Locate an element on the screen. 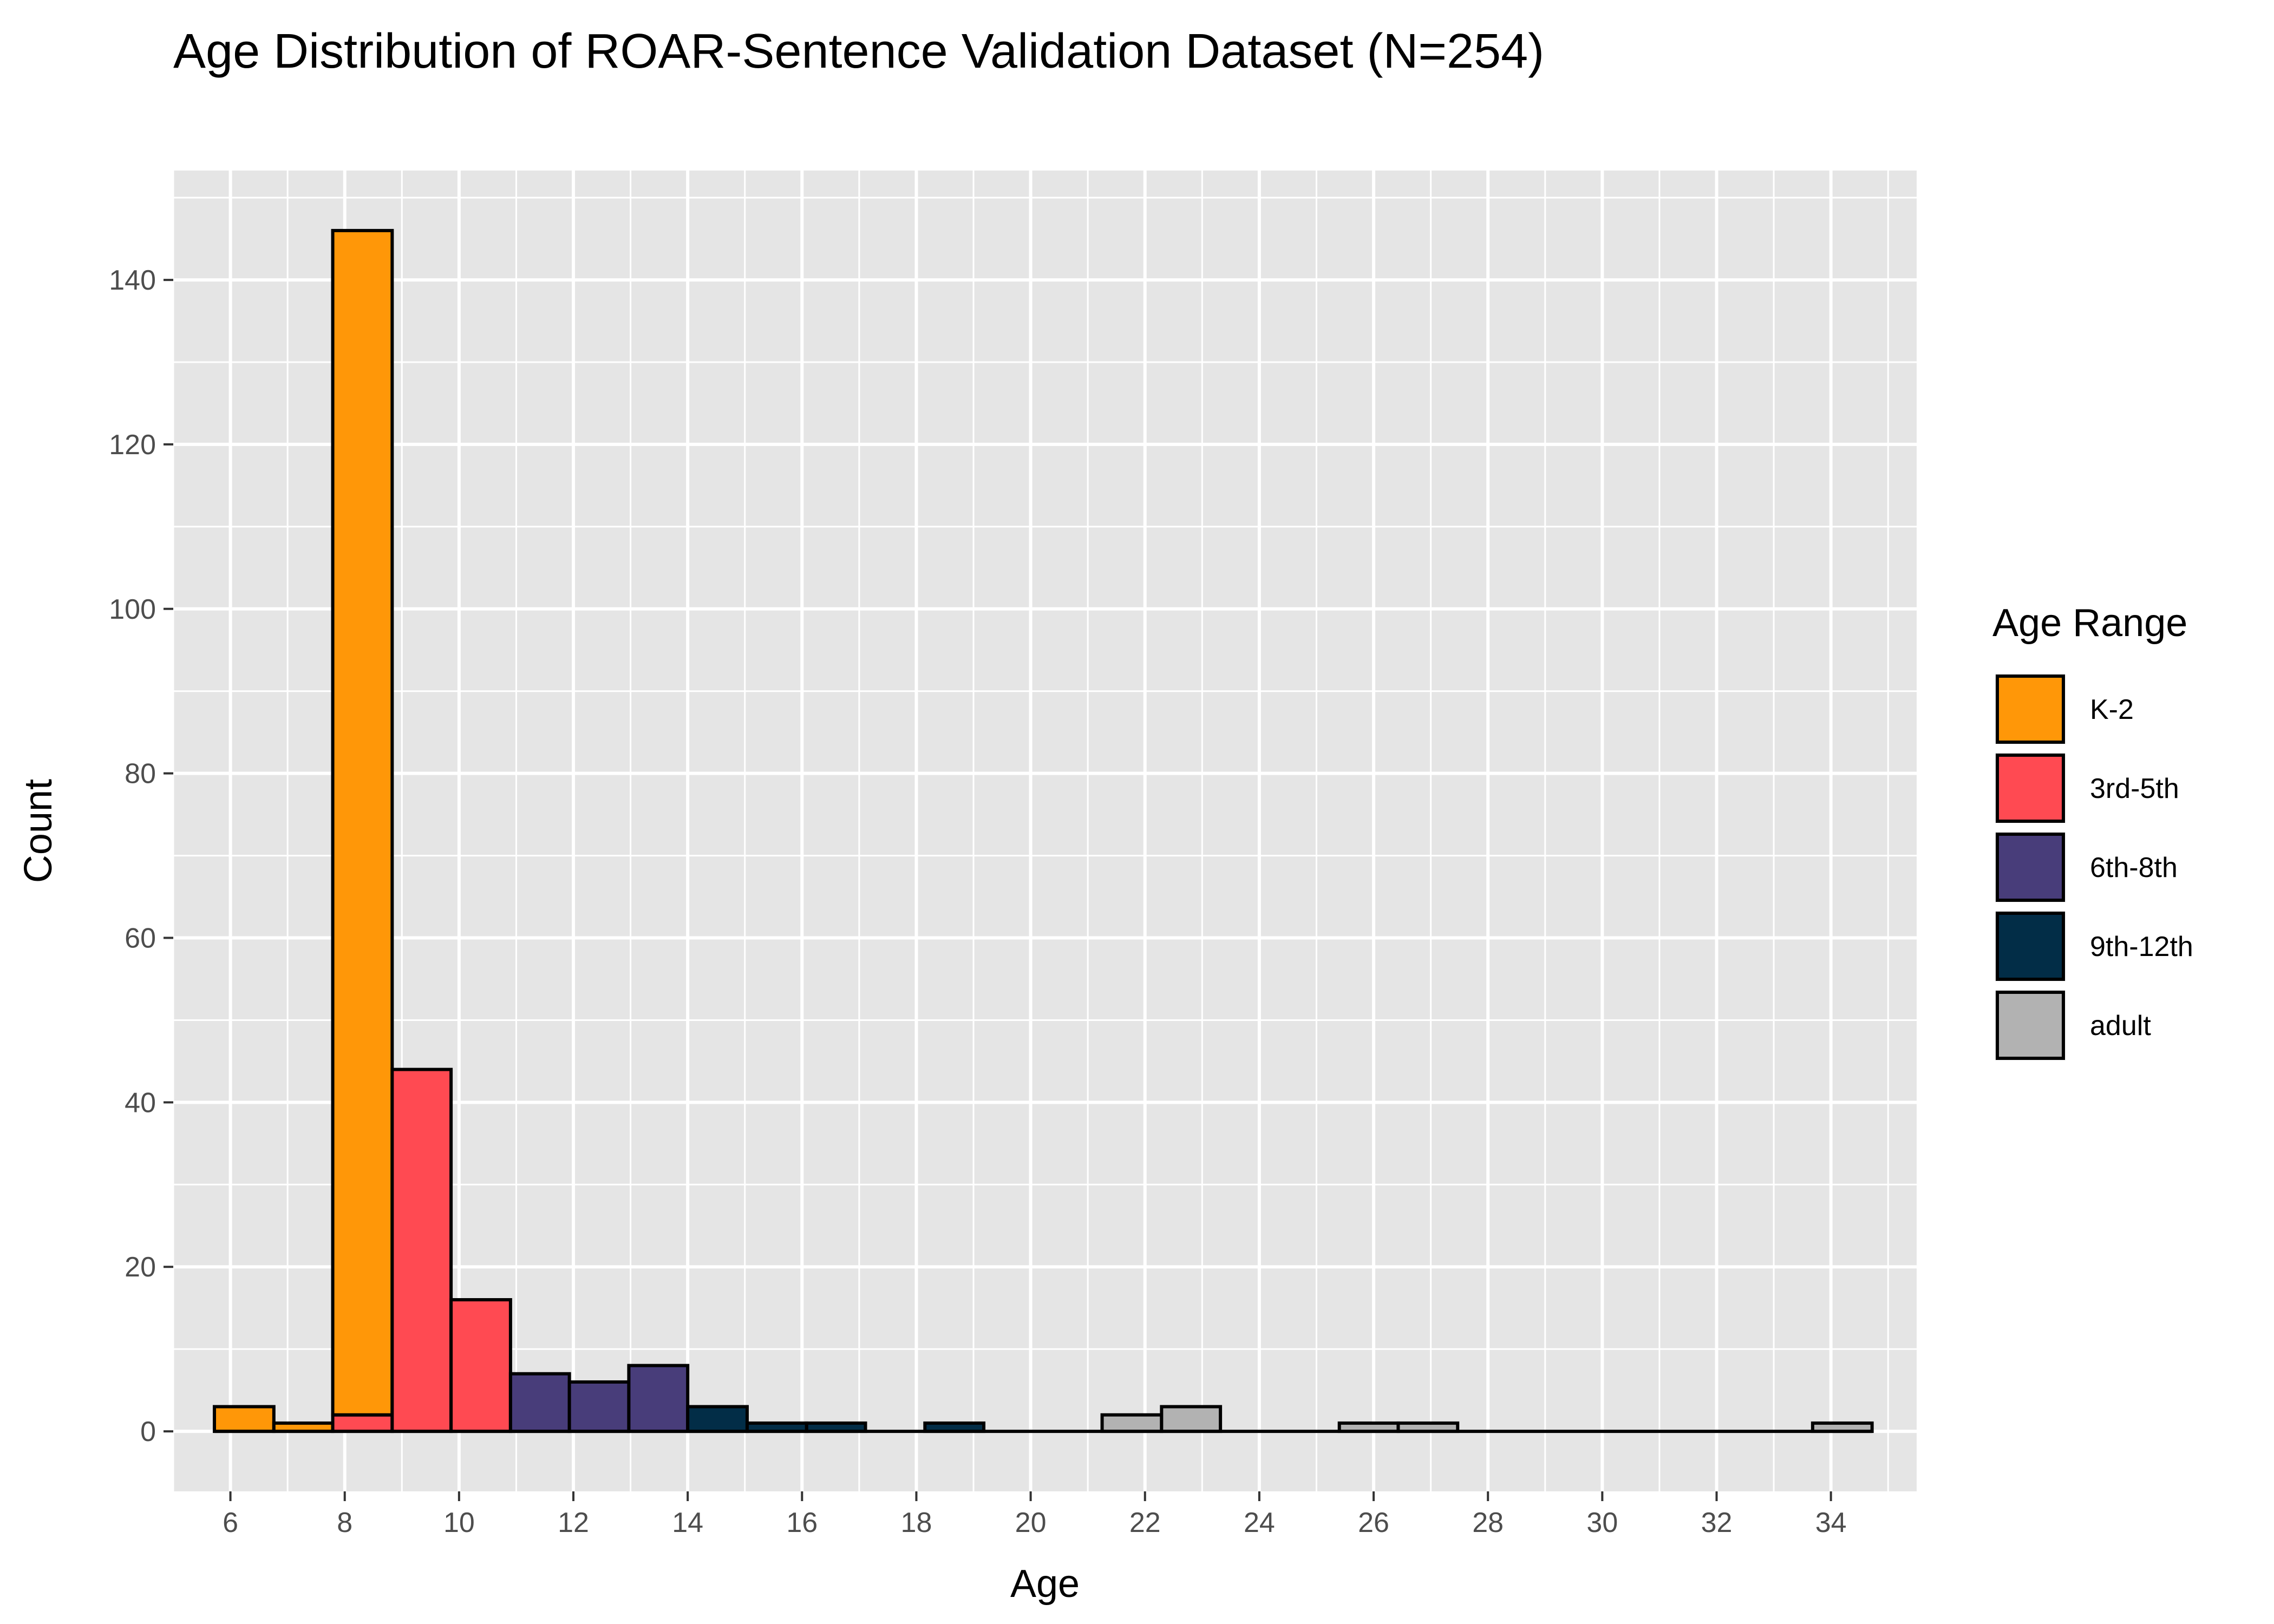  x-tick-label: 26 is located at coordinates (1374, 1522).